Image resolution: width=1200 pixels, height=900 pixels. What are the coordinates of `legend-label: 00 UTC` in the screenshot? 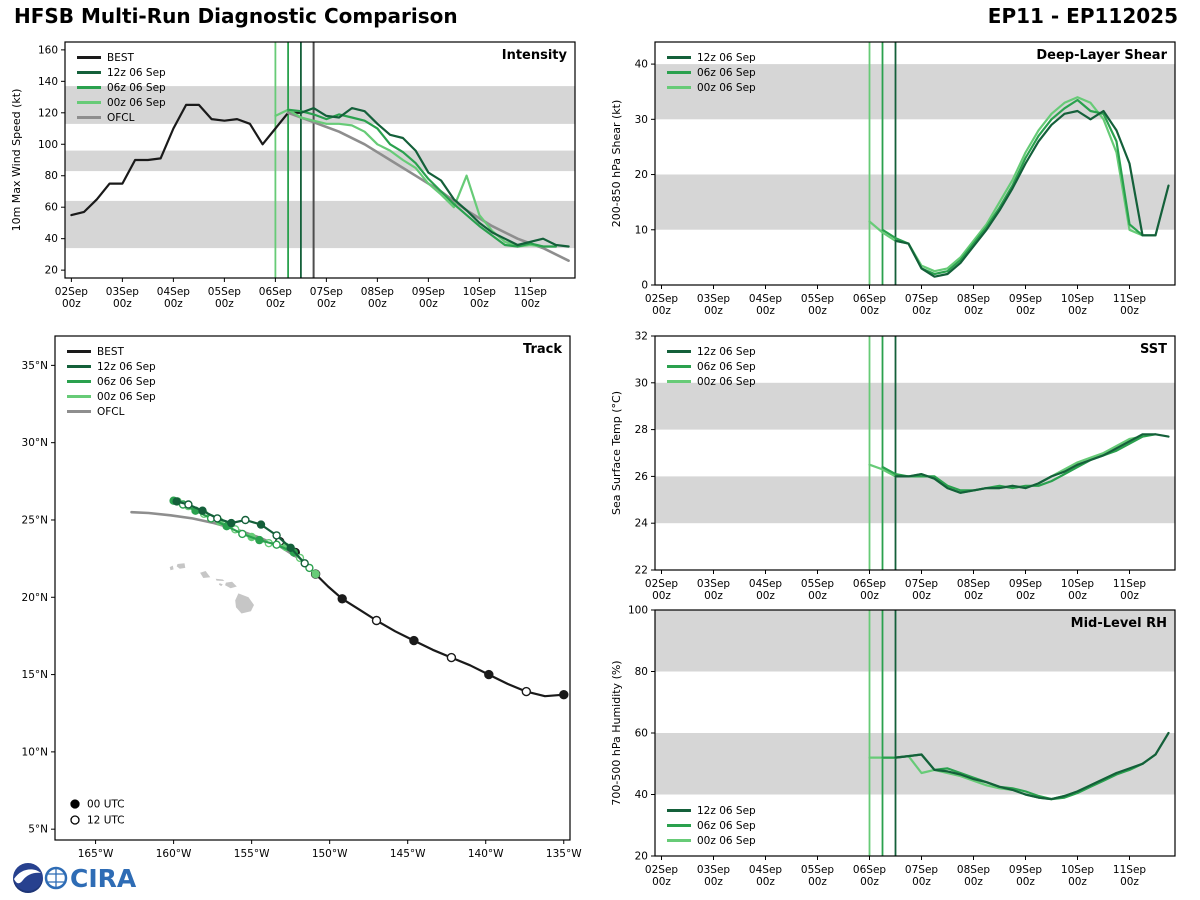 It's located at (106, 805).